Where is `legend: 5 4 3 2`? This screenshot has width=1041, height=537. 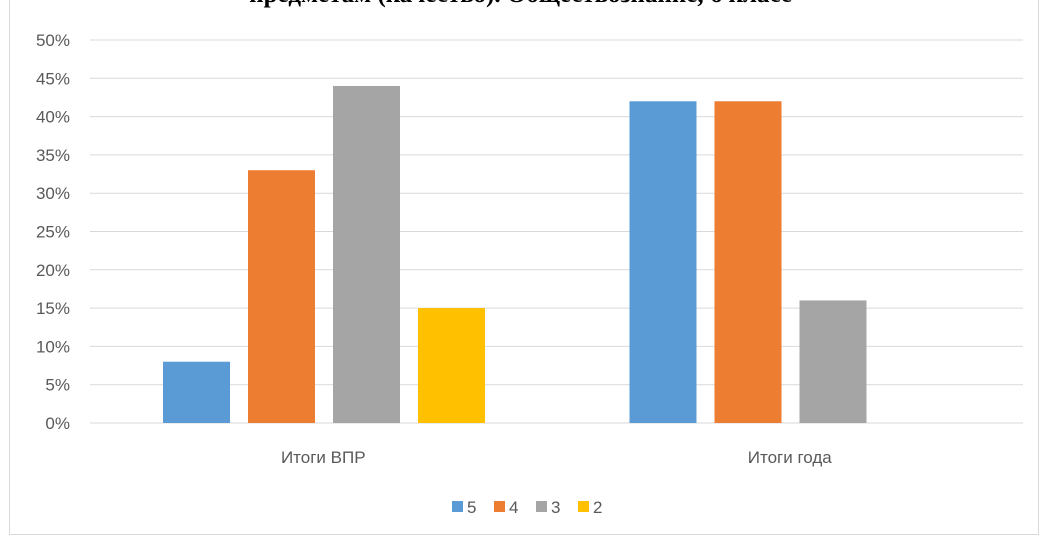
legend: 5 4 3 2 is located at coordinates (527, 507).